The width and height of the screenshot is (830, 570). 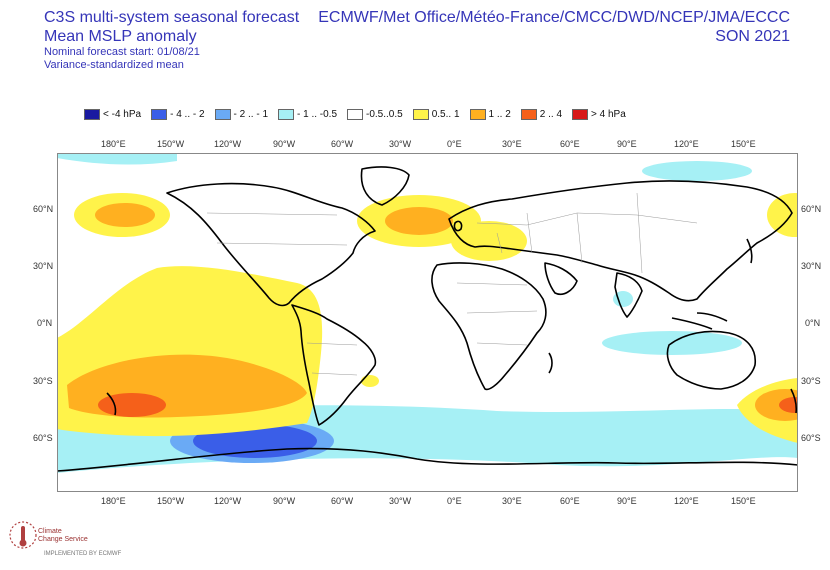 What do you see at coordinates (317, 114) in the screenshot?
I see `legend-label: - 1 .. -0.5` at bounding box center [317, 114].